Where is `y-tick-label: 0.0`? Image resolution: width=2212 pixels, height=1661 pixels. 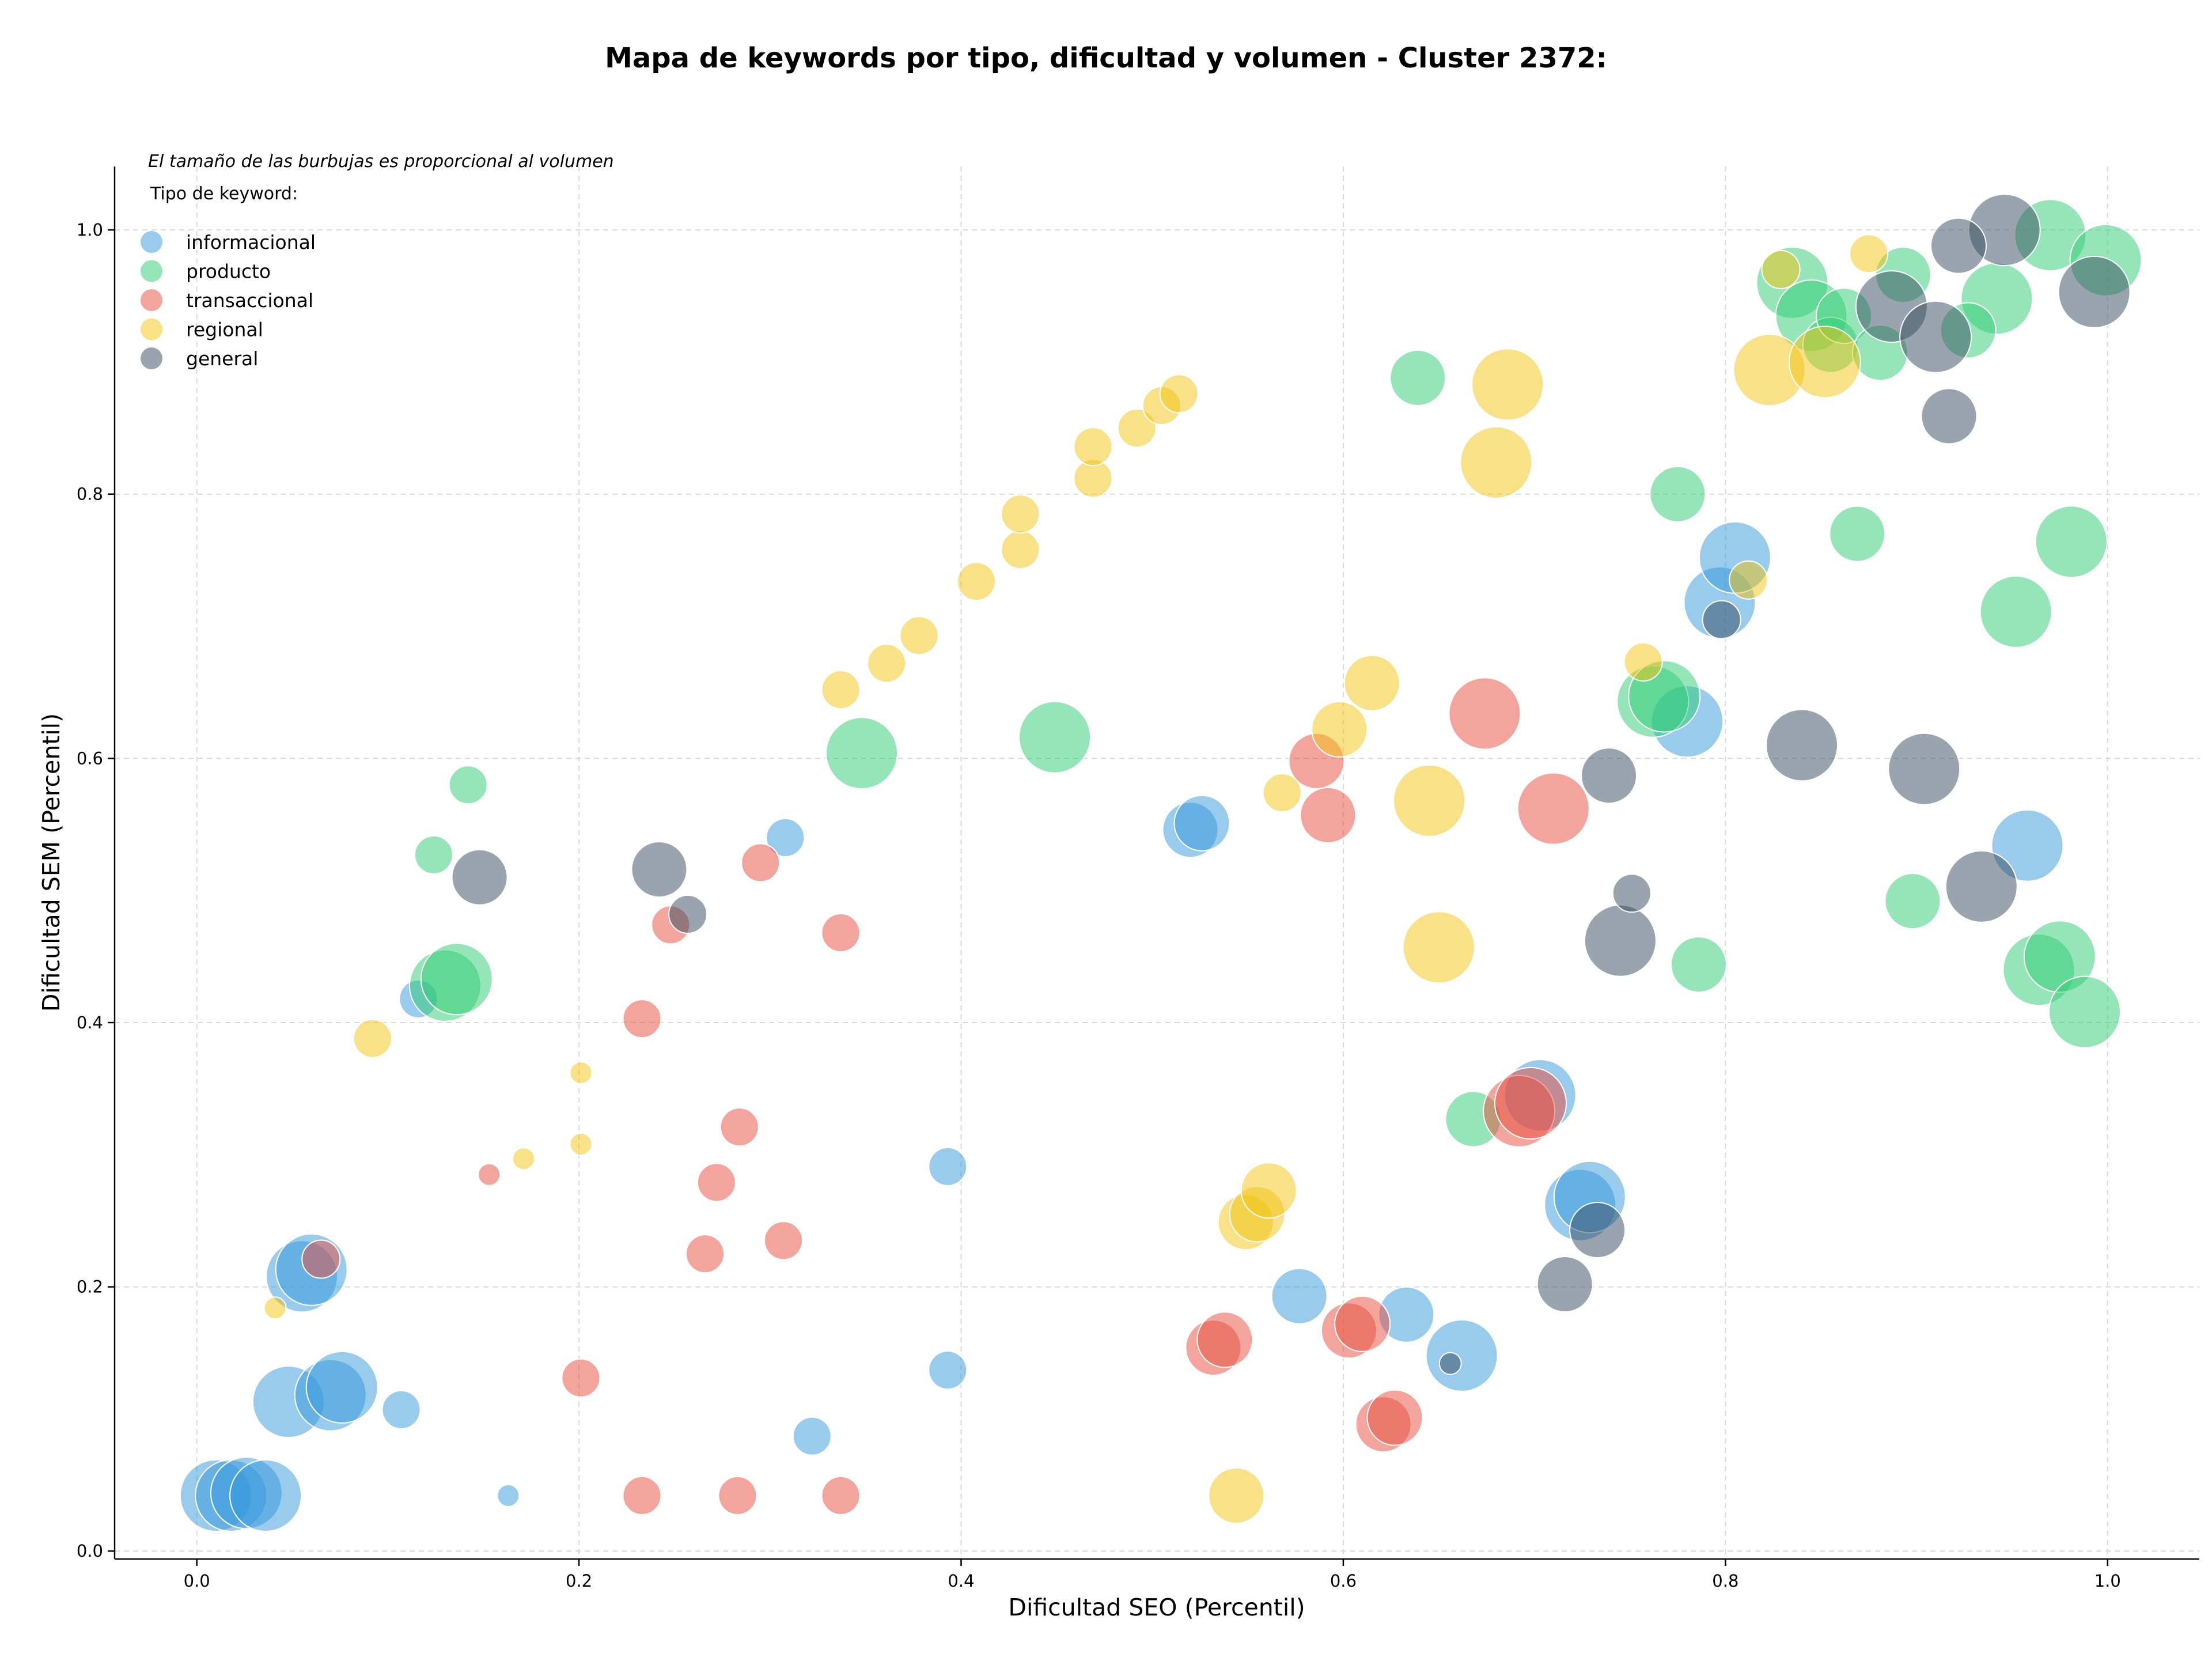 y-tick-label: 0.0 is located at coordinates (90, 1551).